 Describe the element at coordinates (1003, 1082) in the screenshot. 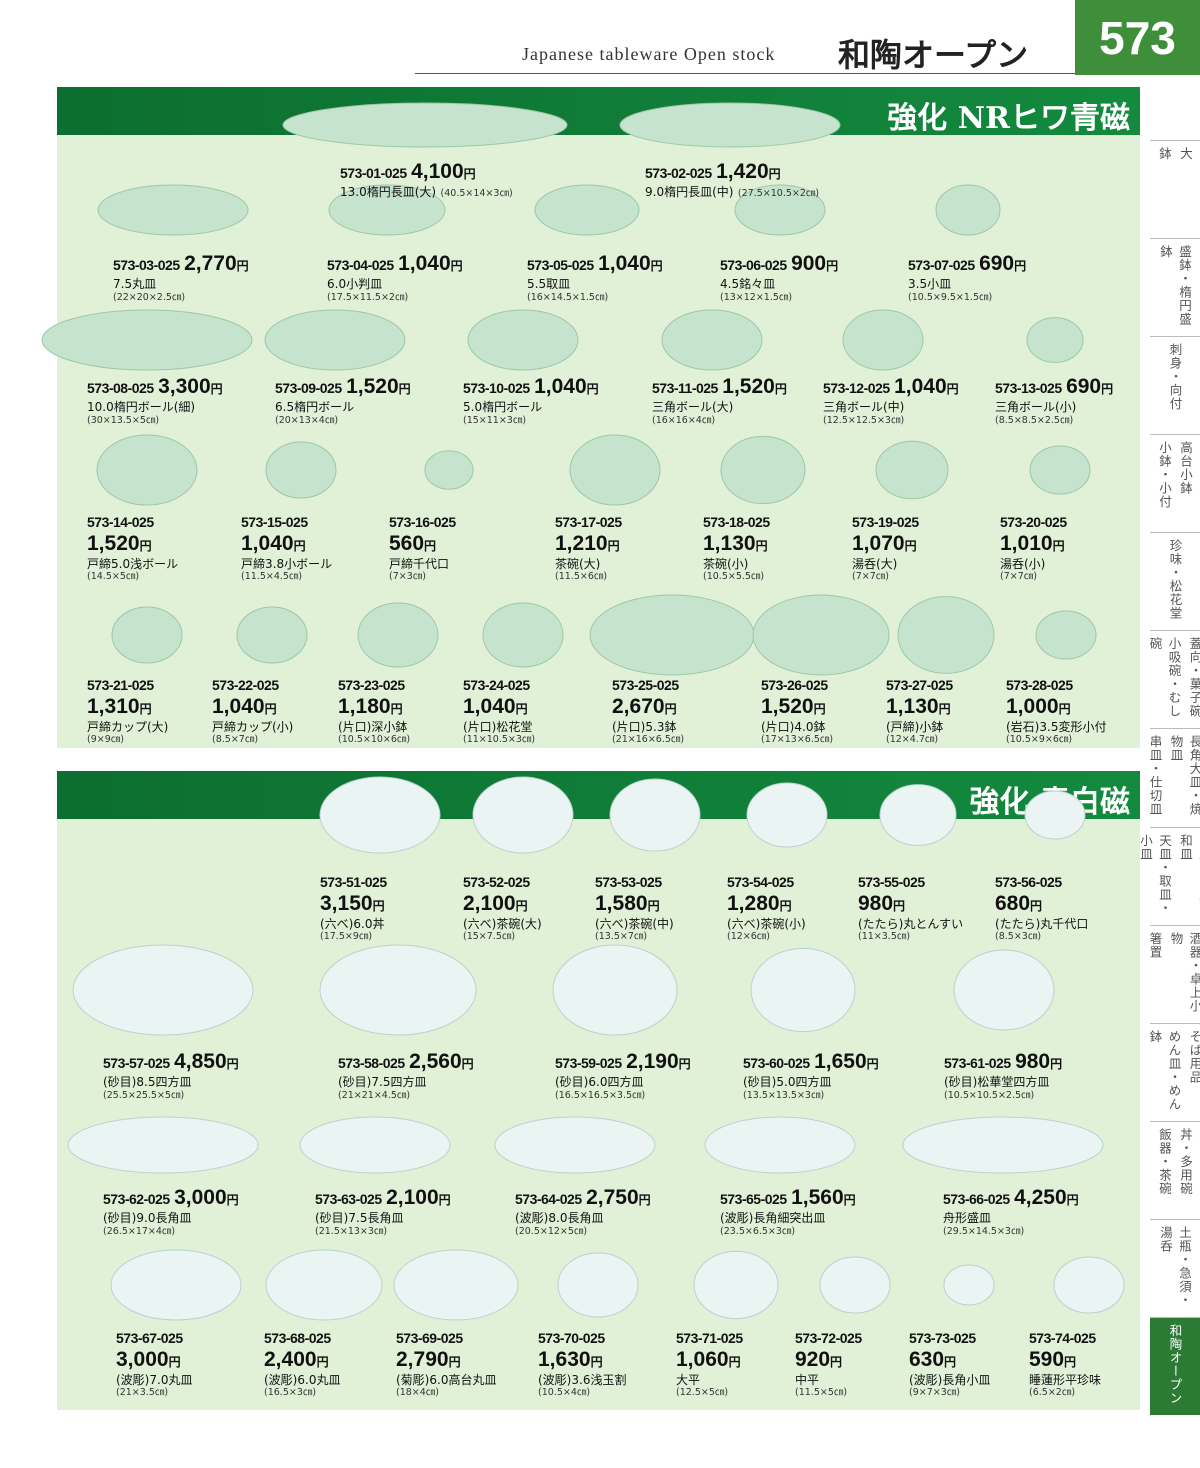

I see `name-line: (砂目)松華堂四方皿` at that location.